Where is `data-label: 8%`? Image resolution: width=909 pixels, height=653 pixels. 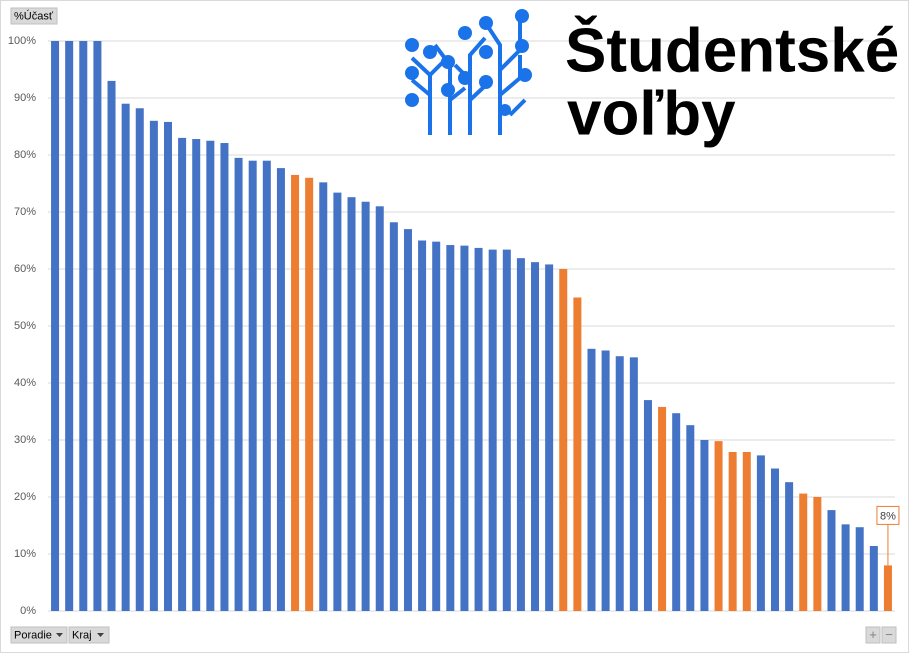 data-label: 8% is located at coordinates (888, 516).